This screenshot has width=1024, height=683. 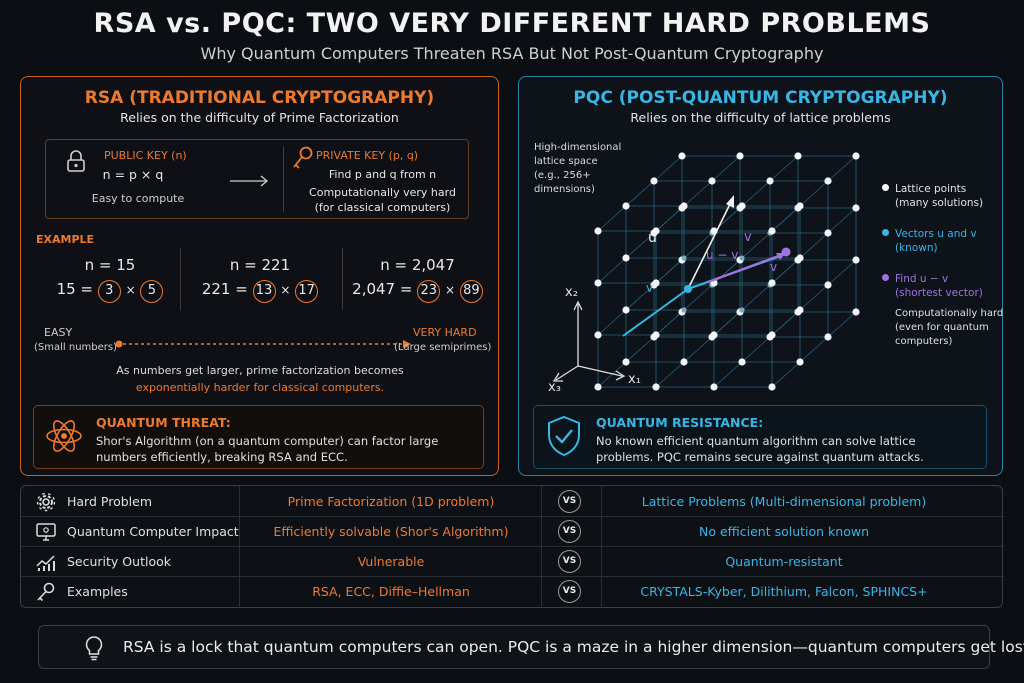 What do you see at coordinates (138, 198) in the screenshot?
I see `public-key-note: Easy to compute` at bounding box center [138, 198].